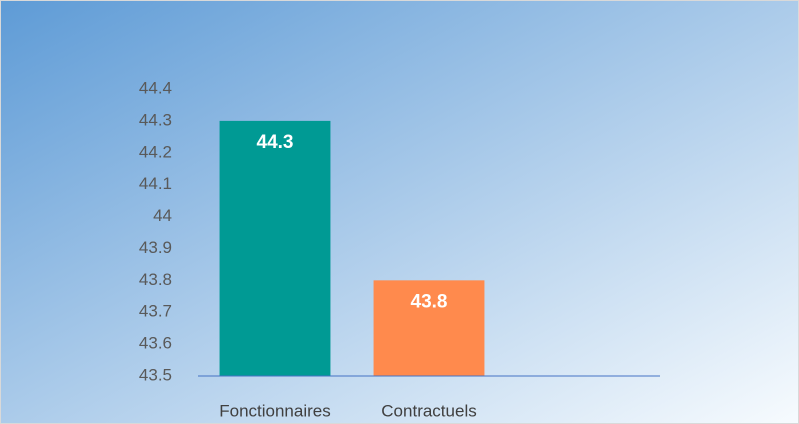  Describe the element at coordinates (155, 311) in the screenshot. I see `y-tick-label: 43.7` at that location.